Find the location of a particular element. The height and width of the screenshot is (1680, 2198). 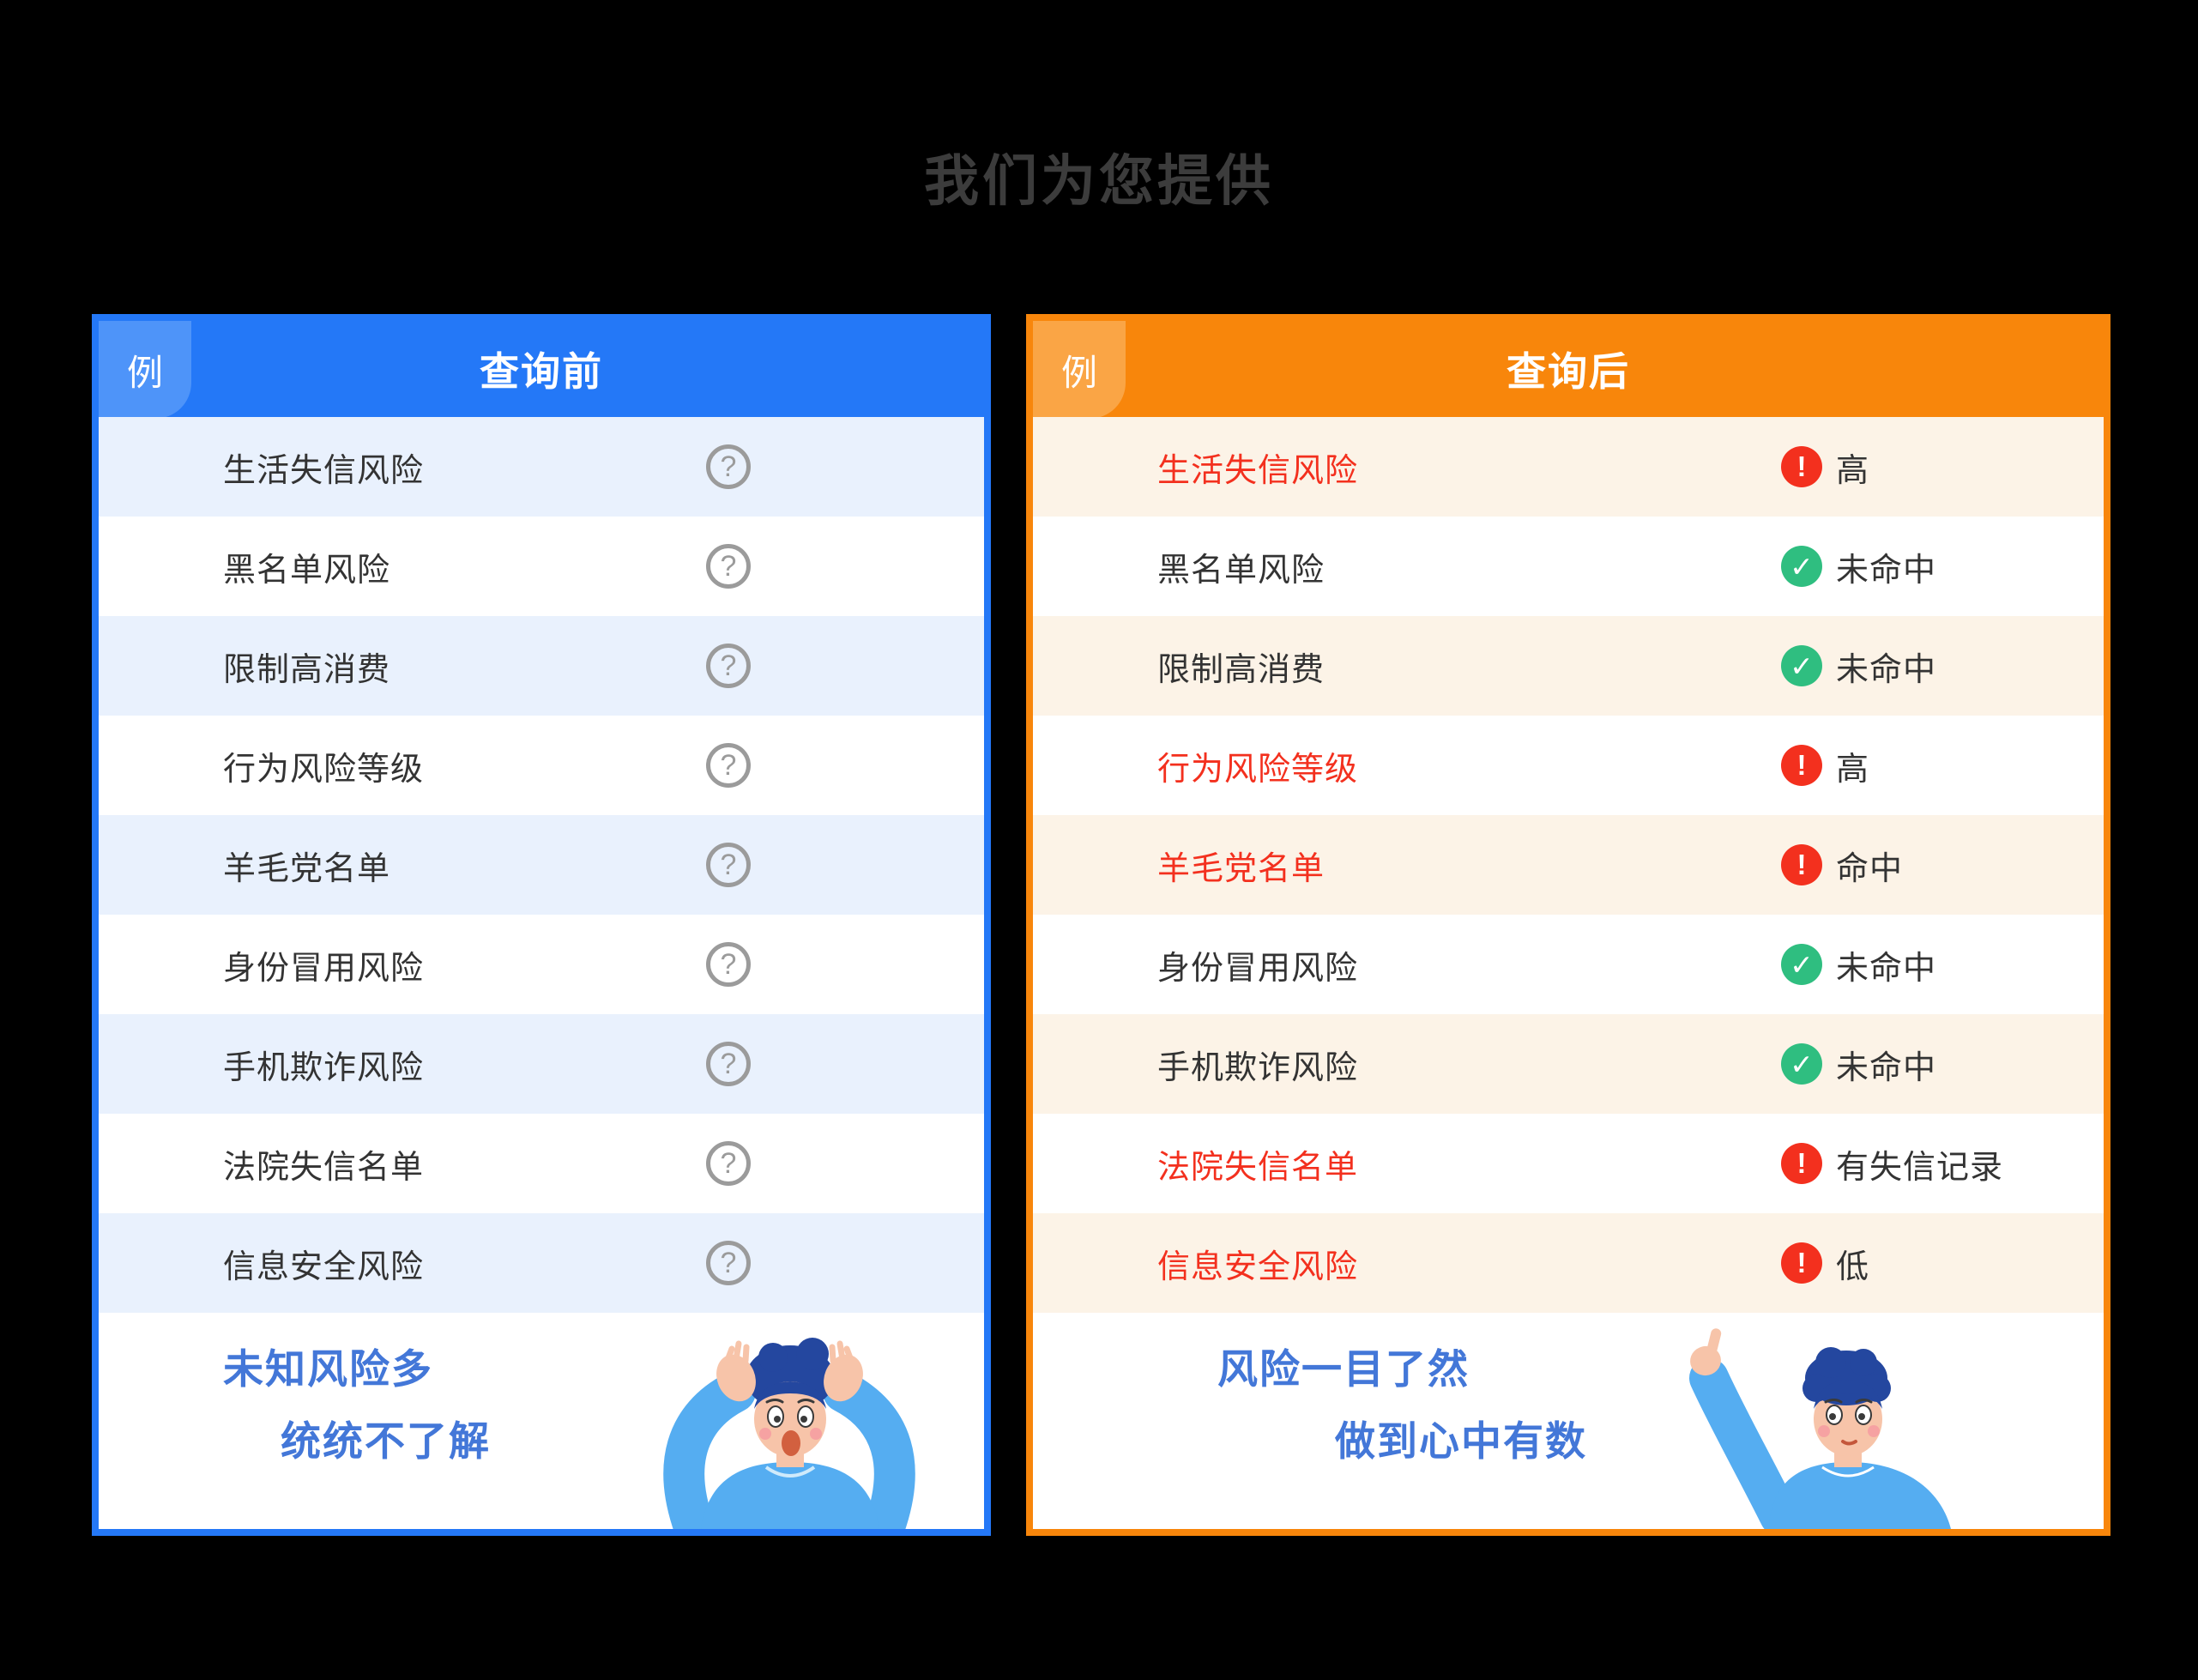

status: ! 命中 is located at coordinates (1842, 866).